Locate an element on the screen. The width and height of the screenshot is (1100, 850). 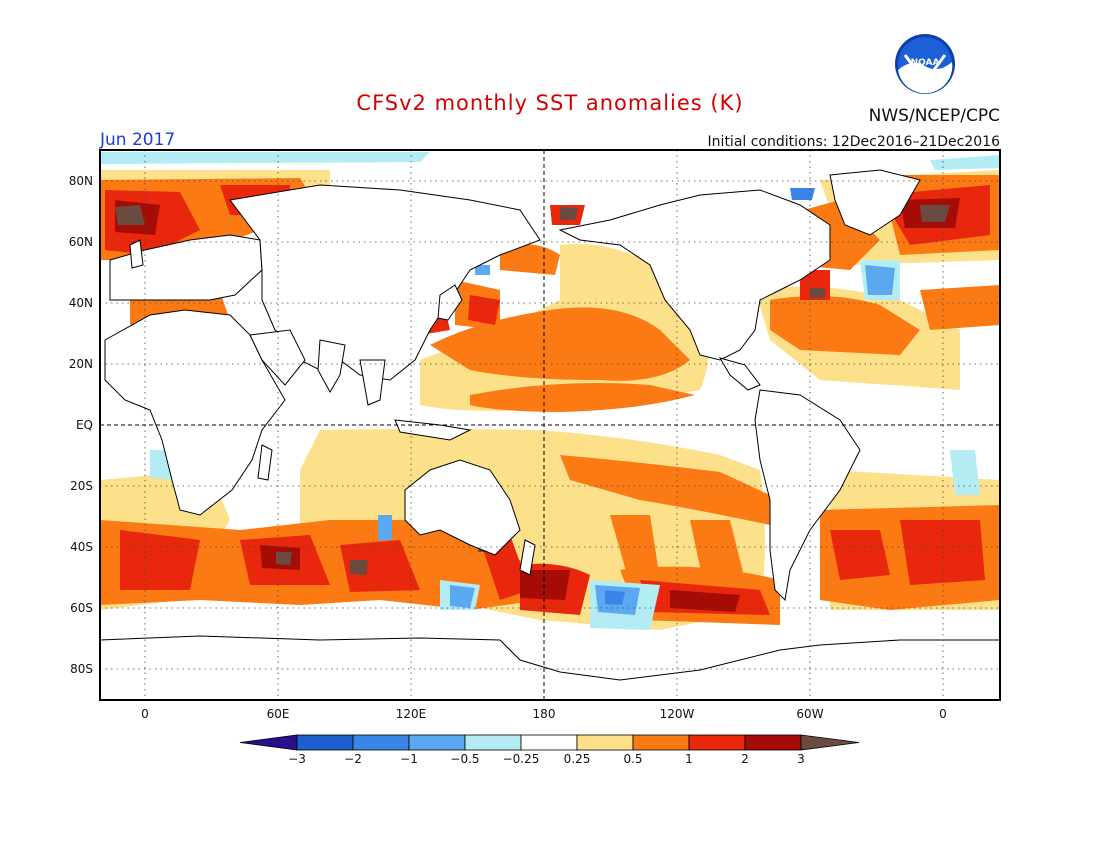
colorbar-high-arrow is located at coordinates (830, 742).